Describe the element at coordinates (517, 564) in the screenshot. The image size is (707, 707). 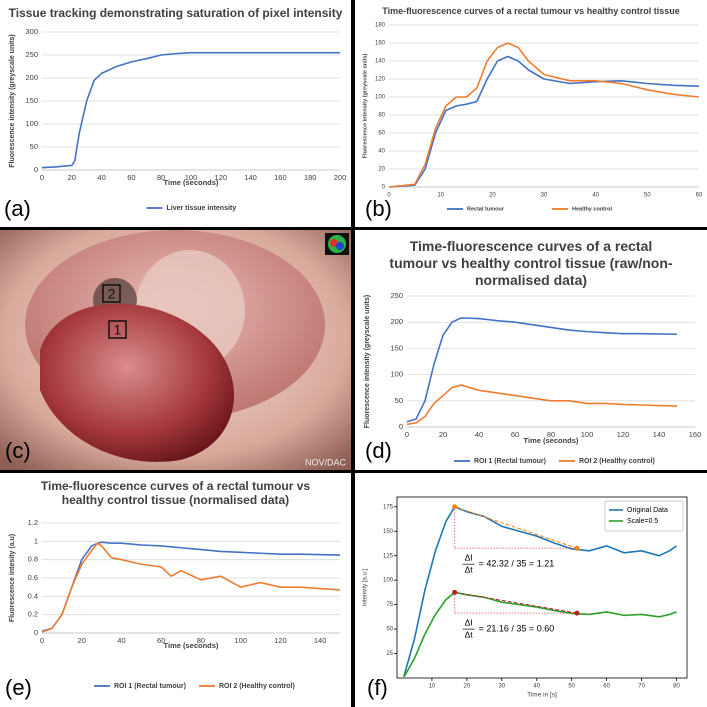
I see `annotation-text: = 42.32 / 35 = 1.21` at that location.